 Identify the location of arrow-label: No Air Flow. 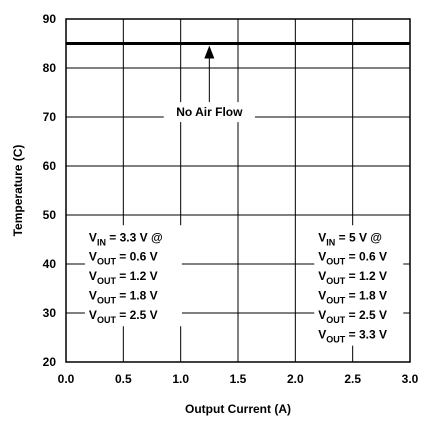
(209, 112).